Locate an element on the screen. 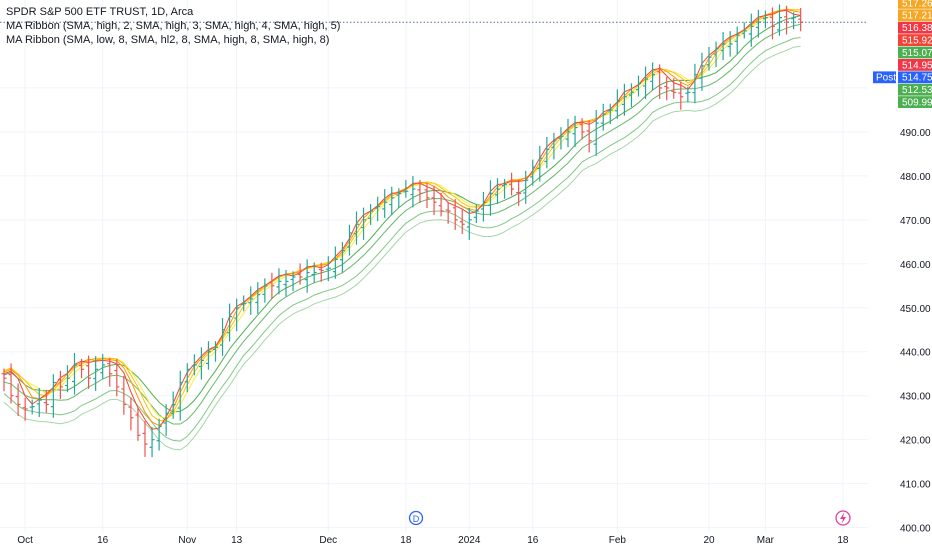 The image size is (932, 555). time-axis-tick-label: Mar is located at coordinates (766, 540).